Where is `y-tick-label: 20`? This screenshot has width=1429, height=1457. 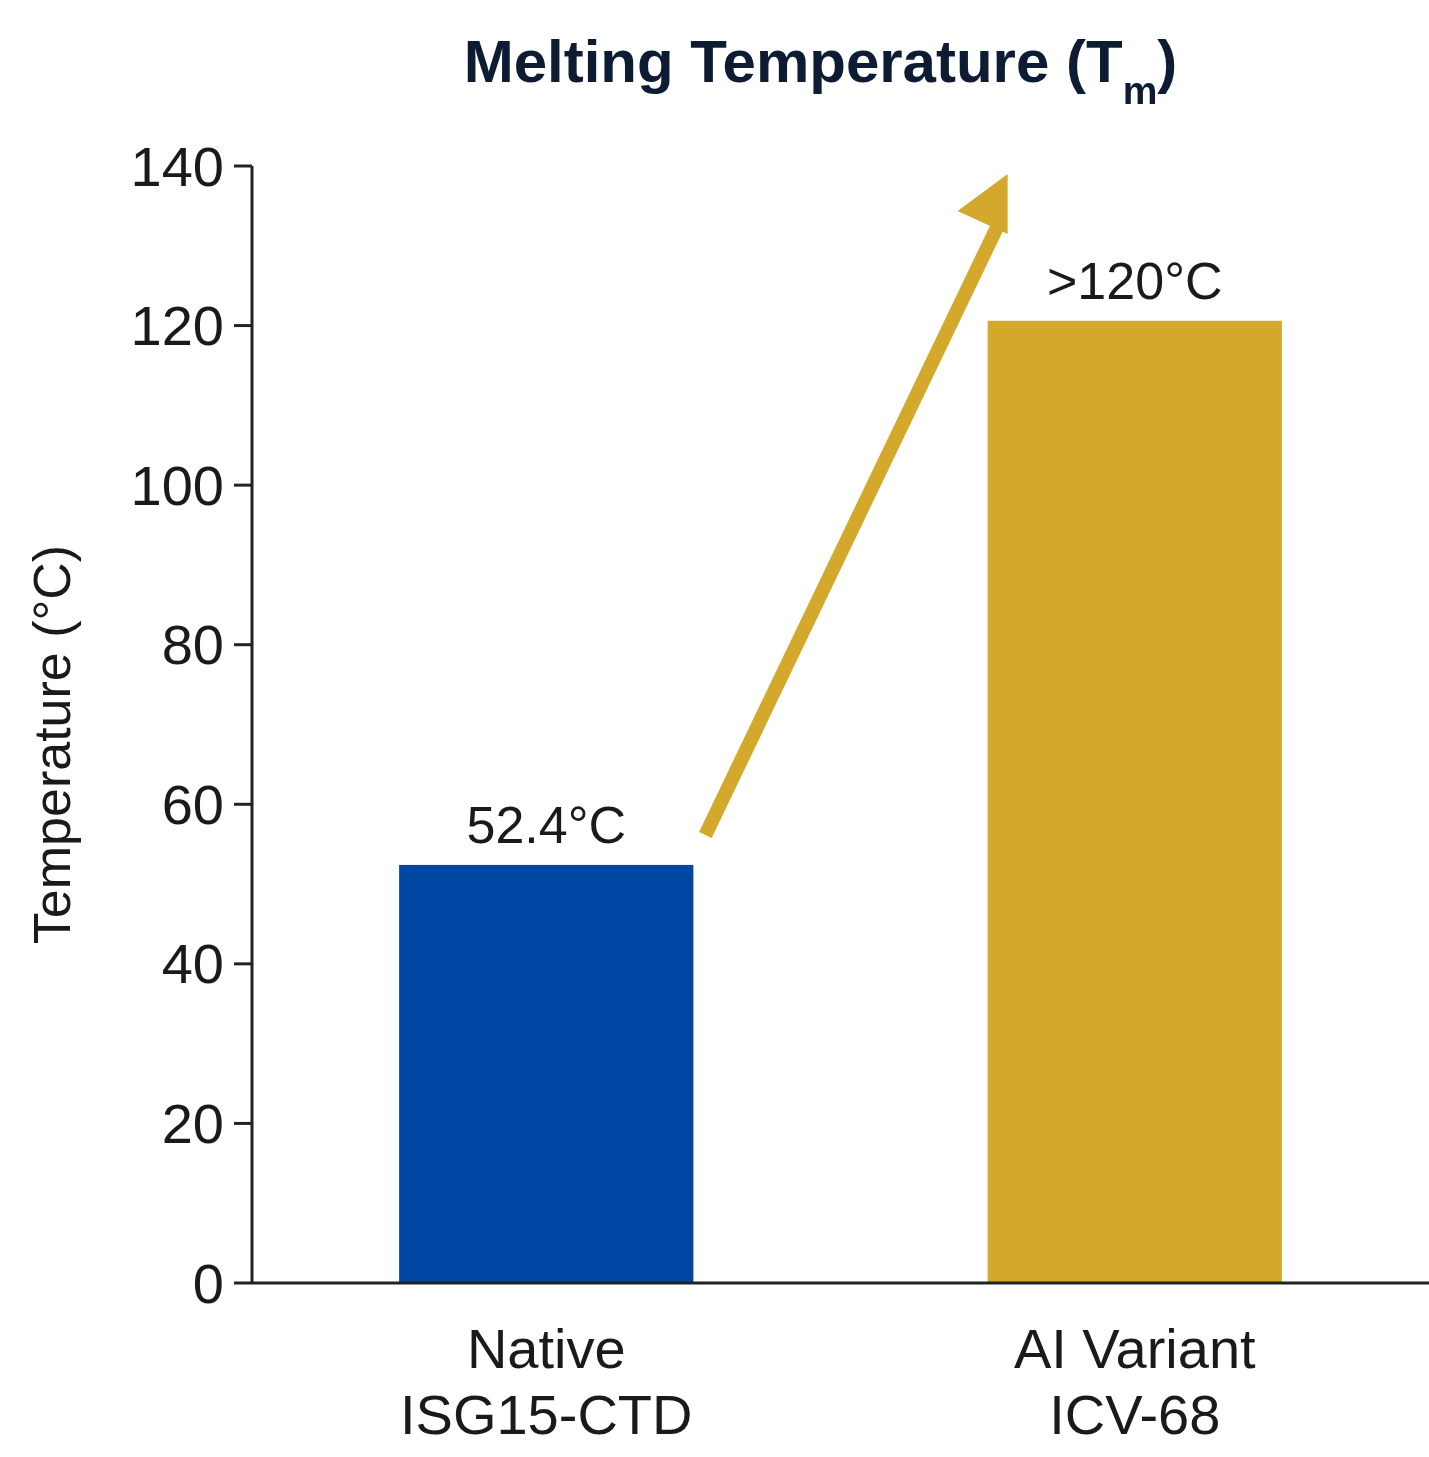
y-tick-label: 20 is located at coordinates (192, 1124).